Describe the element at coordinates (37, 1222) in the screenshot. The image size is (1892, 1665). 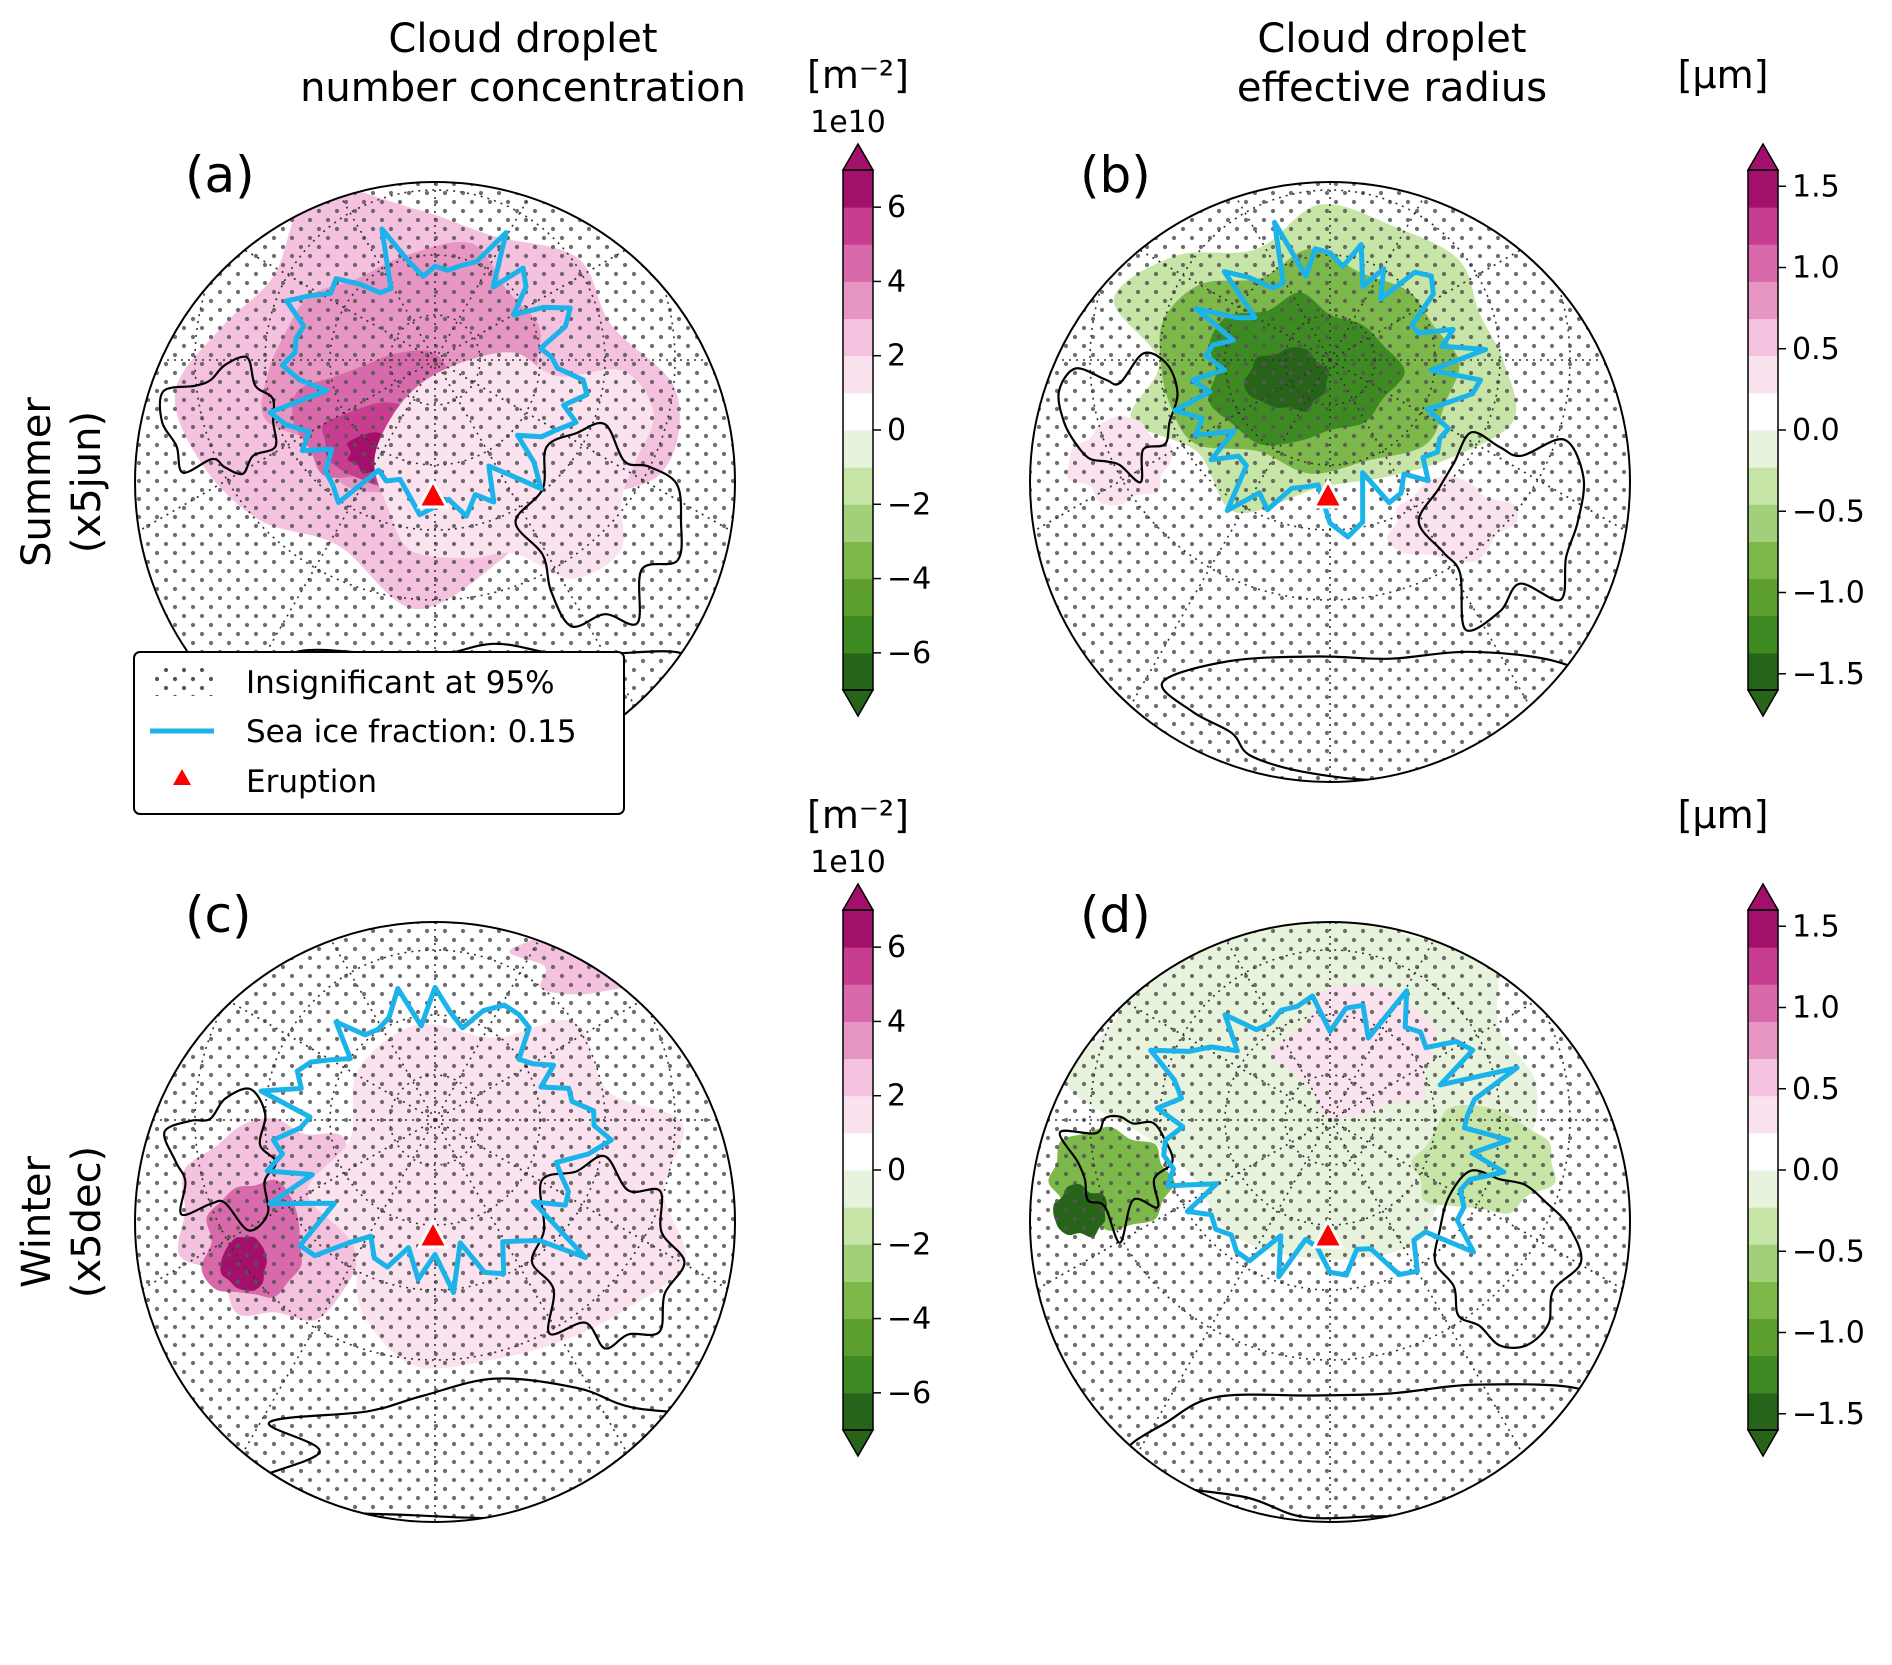
I see `row-title-winter-line-1: Winter` at that location.